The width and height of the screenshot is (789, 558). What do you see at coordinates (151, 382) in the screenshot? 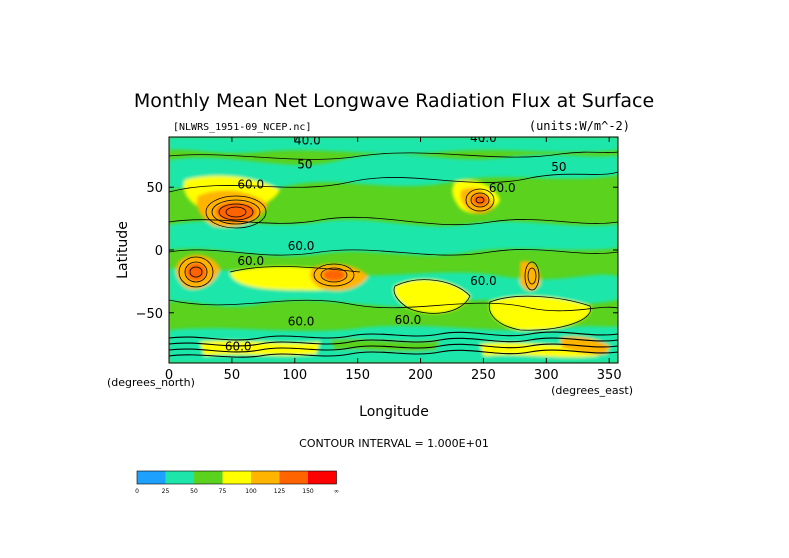
I see `y-unit-label: (degrees_north)` at bounding box center [151, 382].